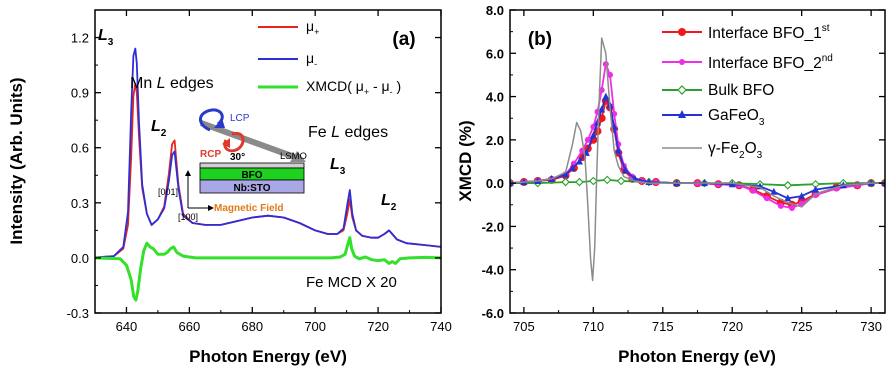  Describe the element at coordinates (495, 53) in the screenshot. I see `y-tick-label: 6.0` at that location.